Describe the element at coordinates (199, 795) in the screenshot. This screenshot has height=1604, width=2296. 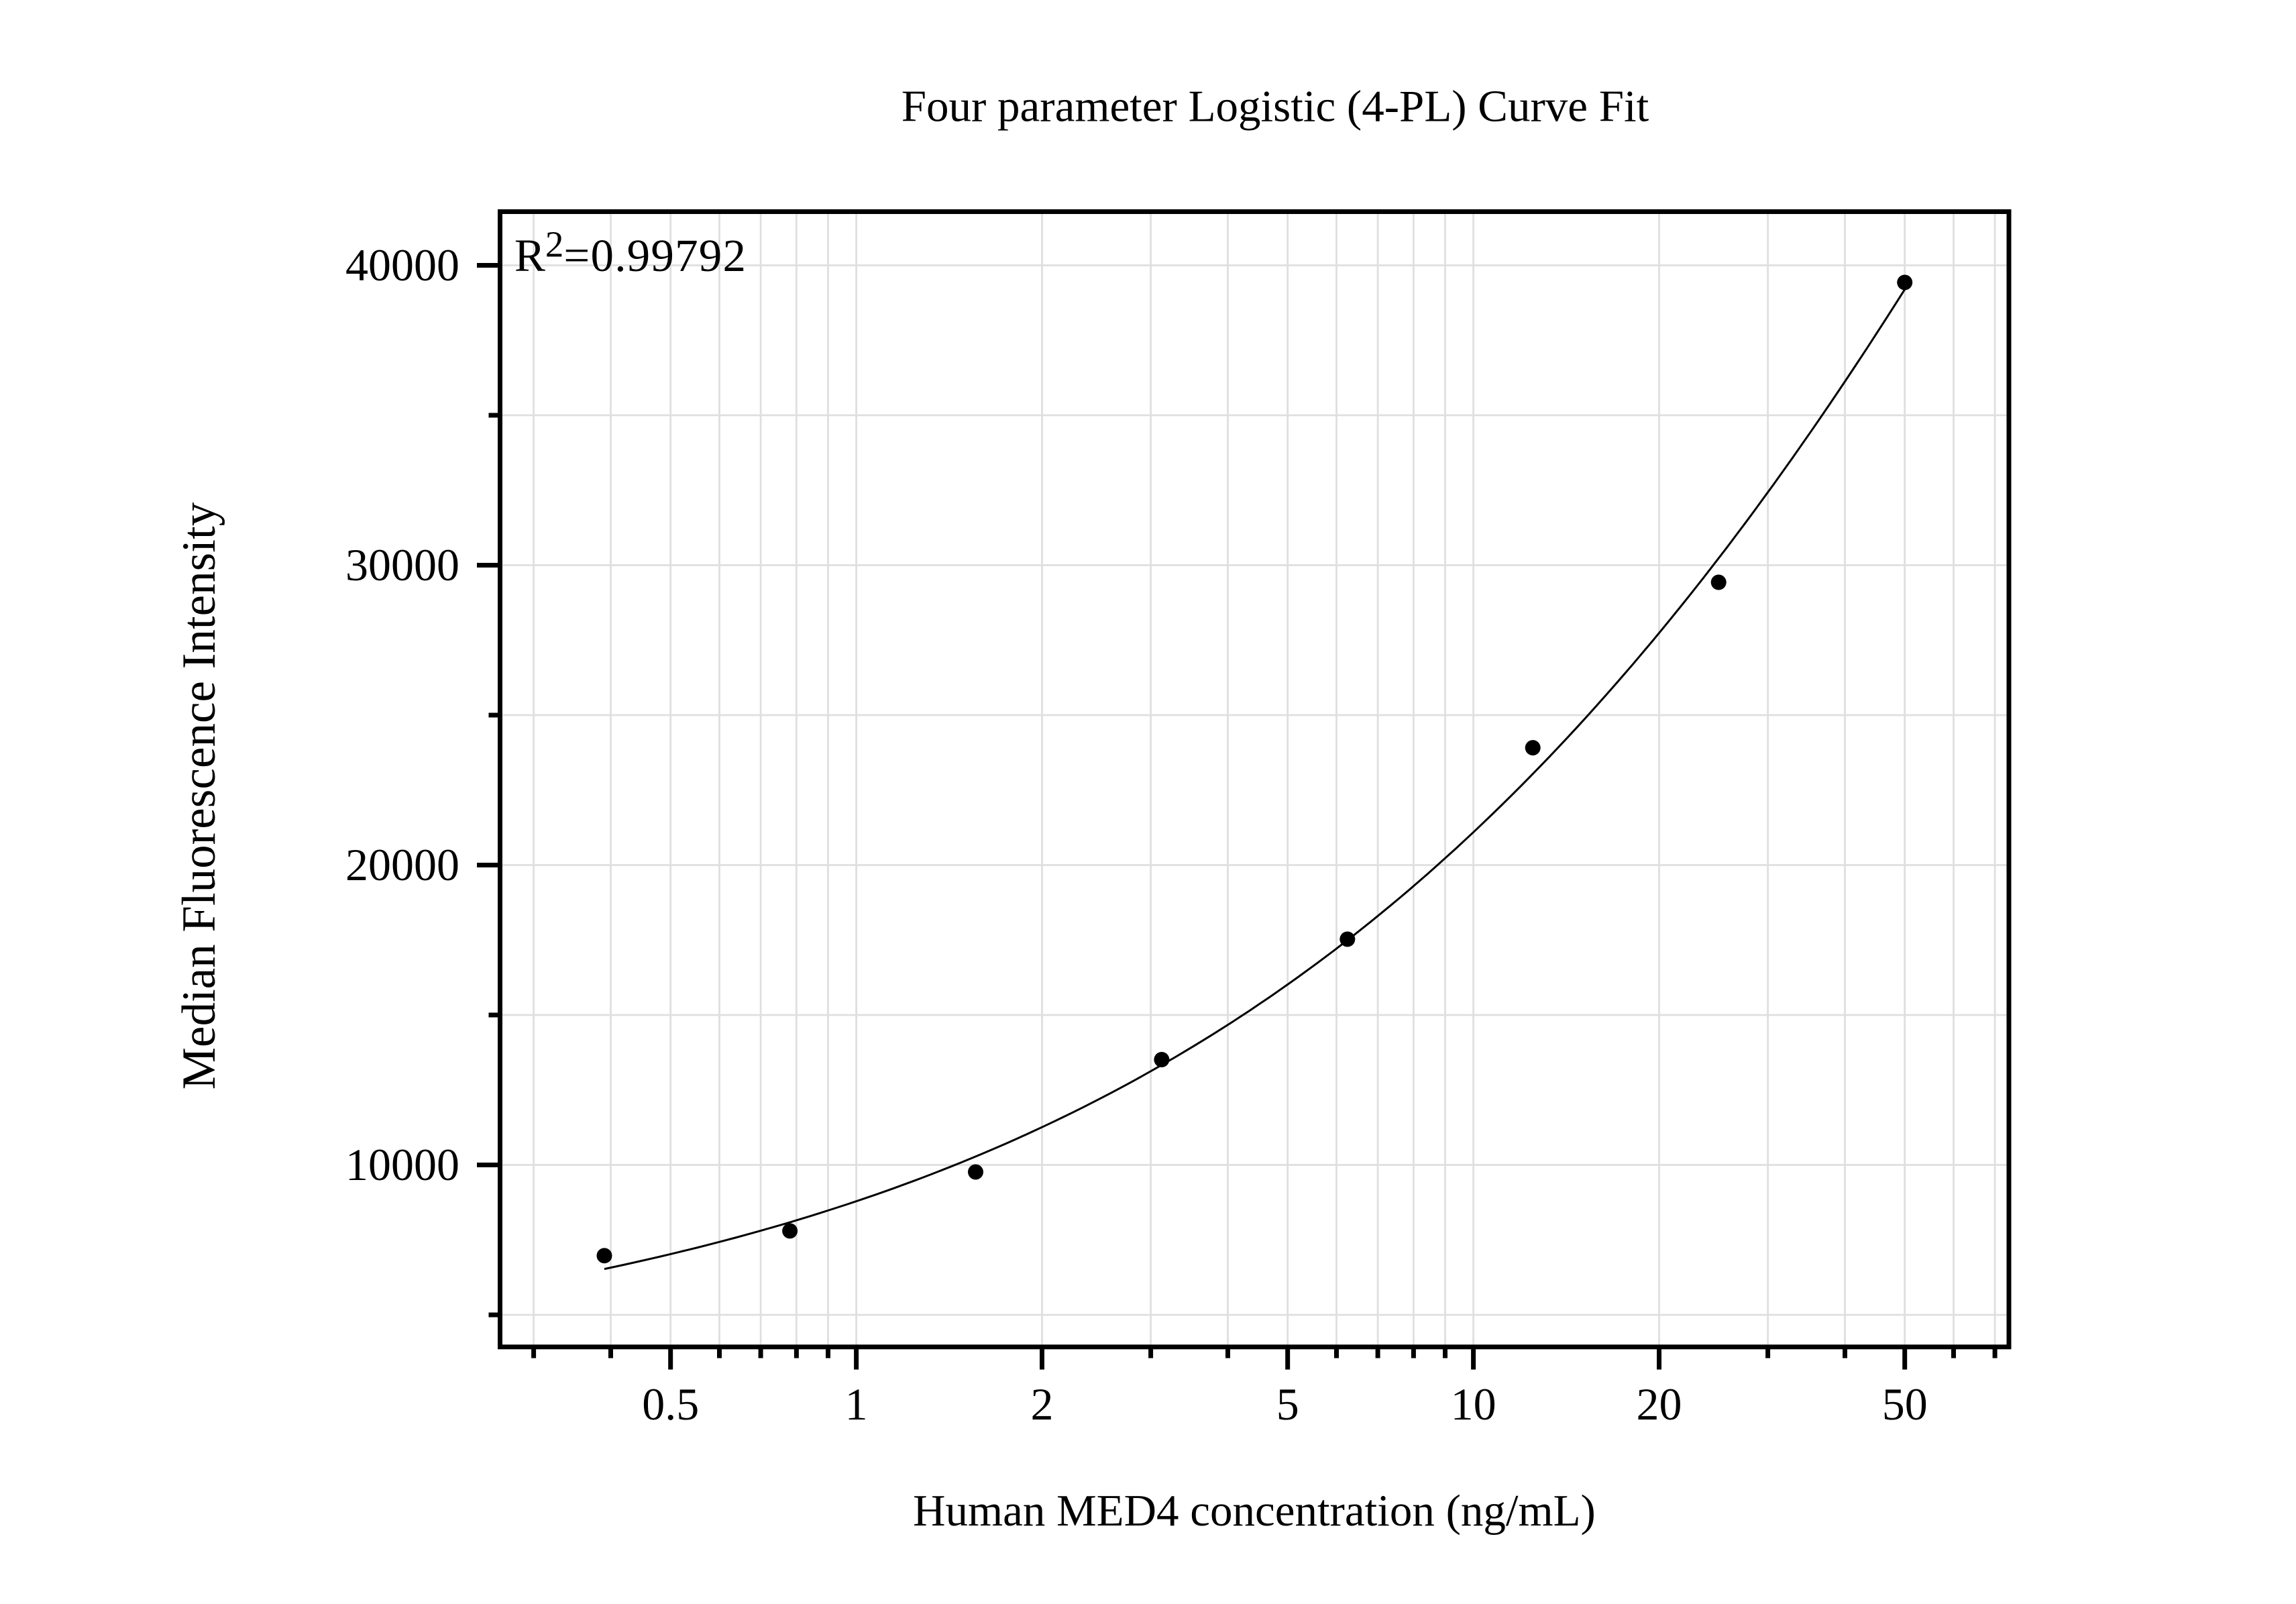
I see `svg-text: Median Fluorescence Intensity` at that location.